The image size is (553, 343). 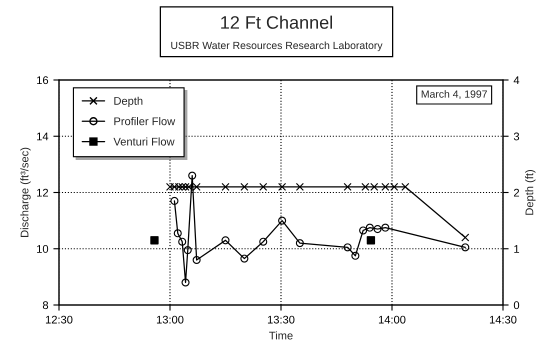 What do you see at coordinates (145, 121) in the screenshot?
I see `legend-label: Profiler Flow` at bounding box center [145, 121].